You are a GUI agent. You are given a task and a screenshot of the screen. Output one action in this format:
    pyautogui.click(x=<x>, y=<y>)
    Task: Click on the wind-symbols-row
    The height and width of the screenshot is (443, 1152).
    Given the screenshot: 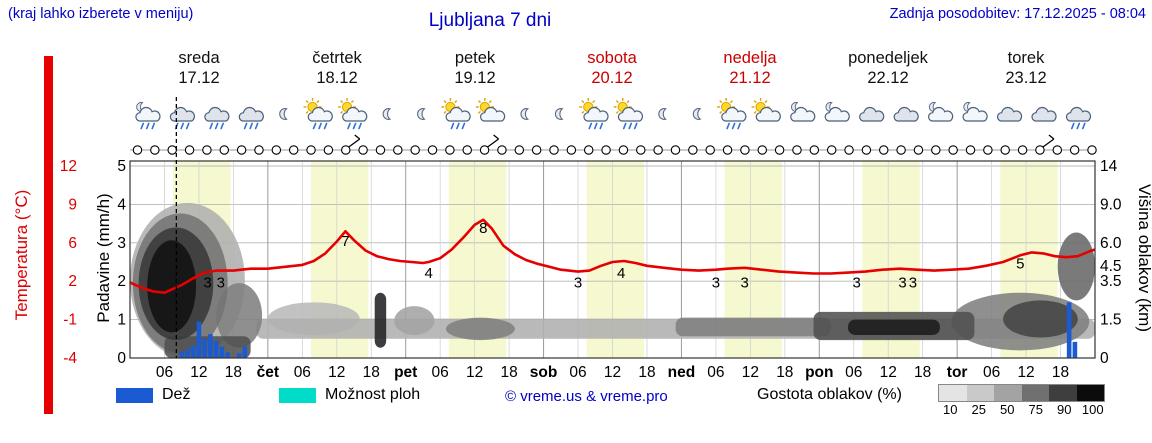 What is the action you would take?
    pyautogui.click(x=613, y=144)
    